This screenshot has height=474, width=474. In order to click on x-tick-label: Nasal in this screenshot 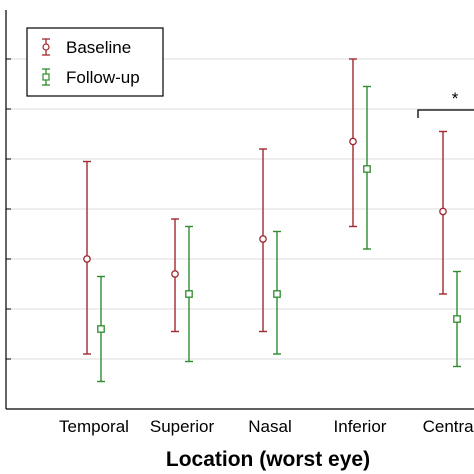, I will do `click(269, 426)`.